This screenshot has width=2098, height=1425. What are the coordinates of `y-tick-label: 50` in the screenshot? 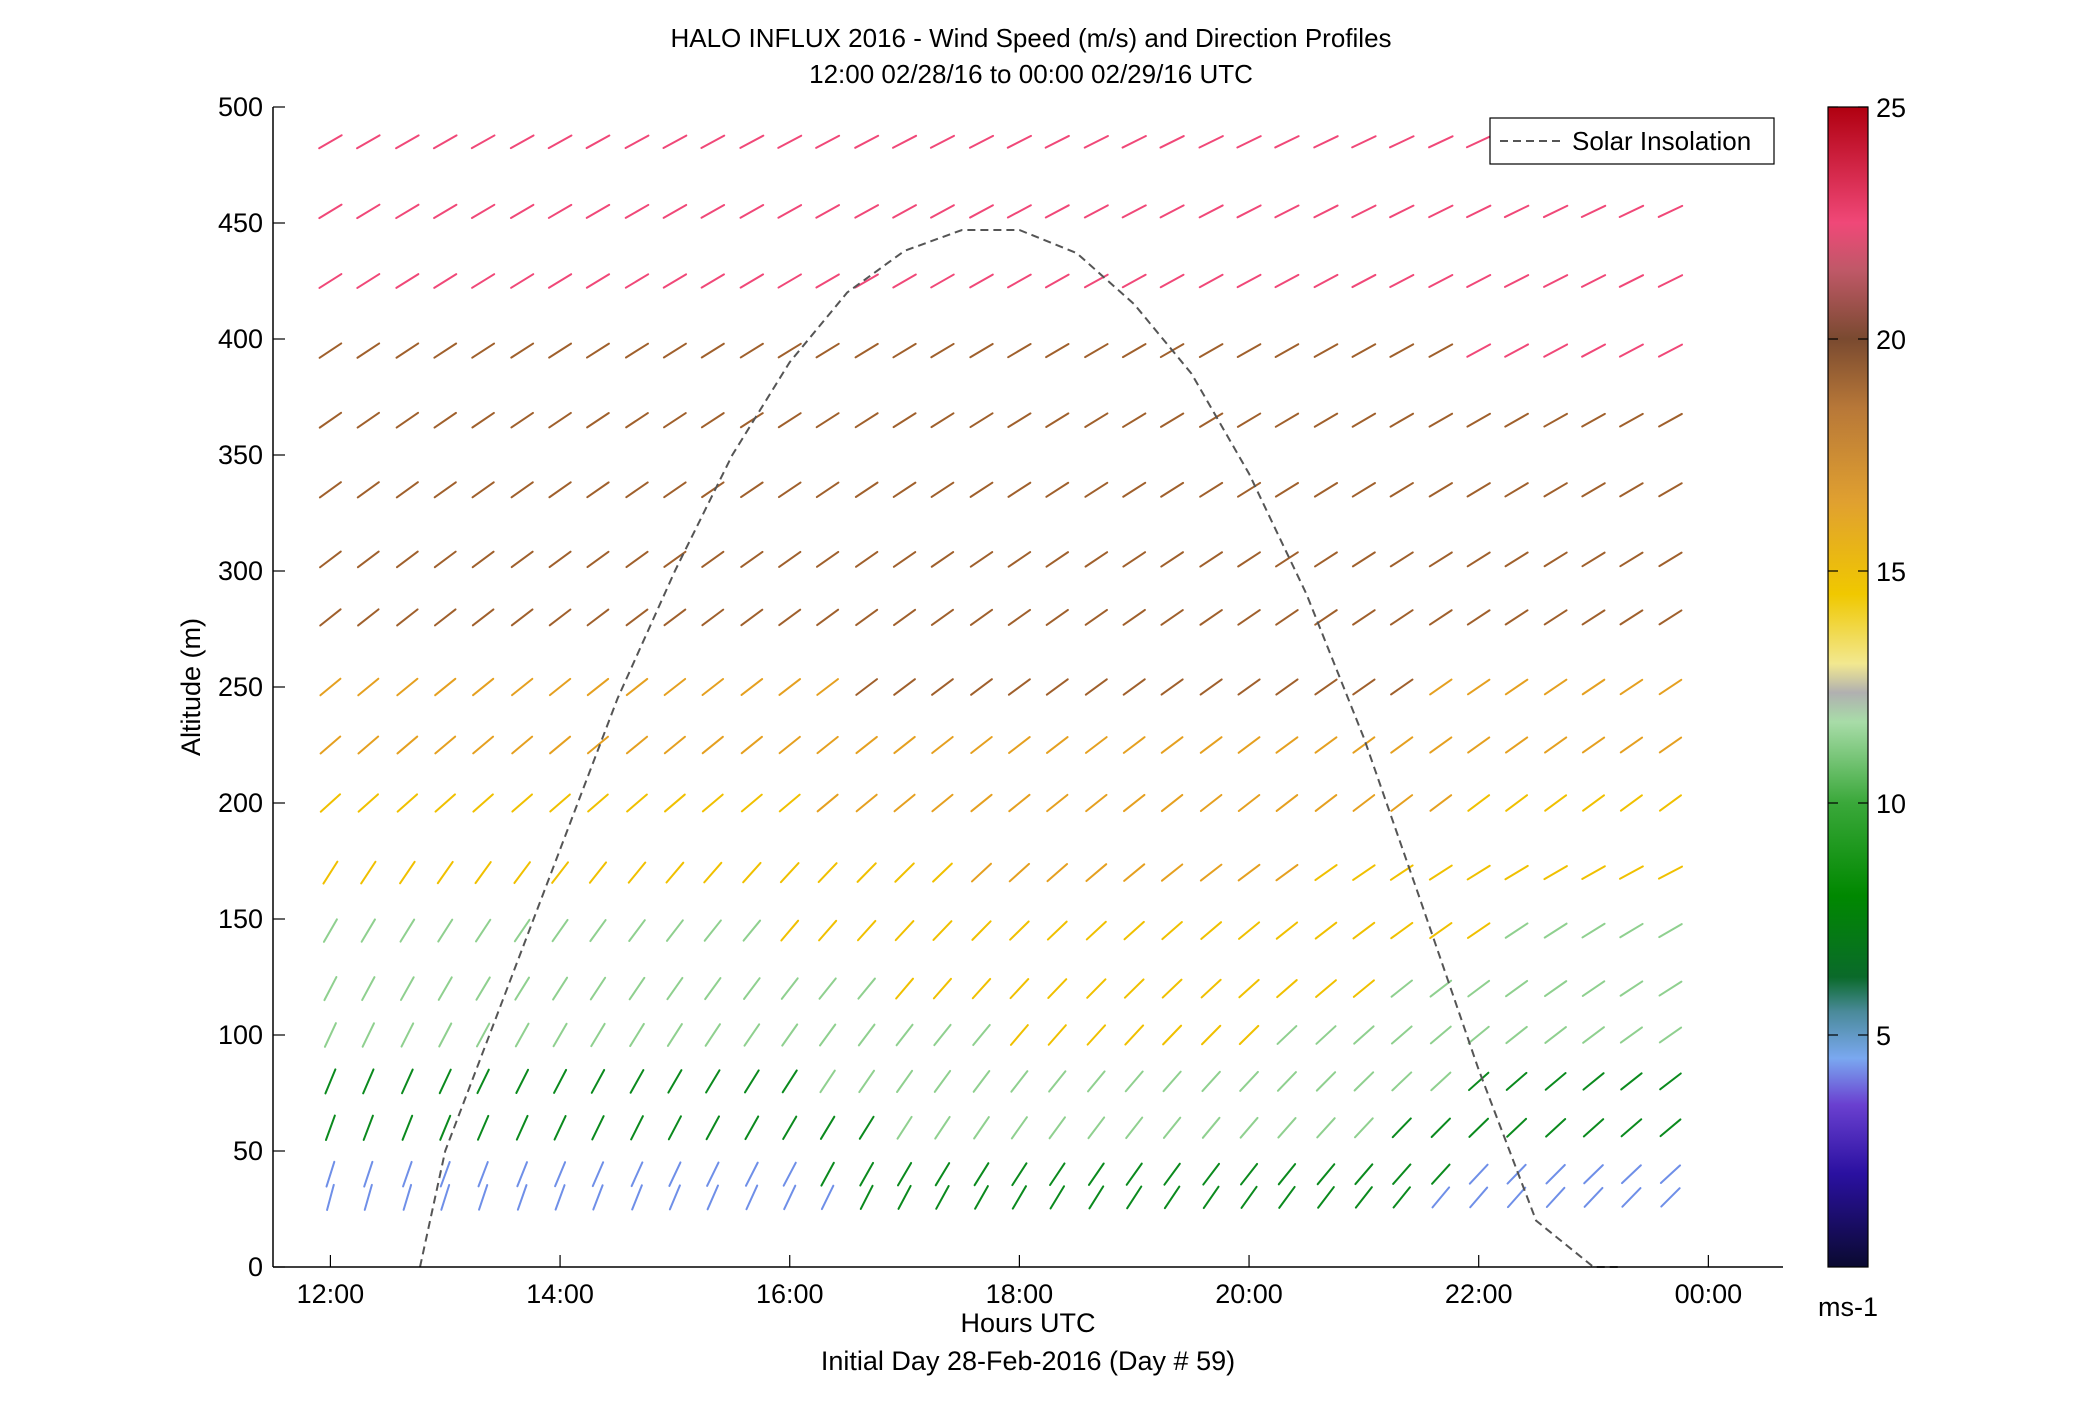 It's located at (248, 1151).